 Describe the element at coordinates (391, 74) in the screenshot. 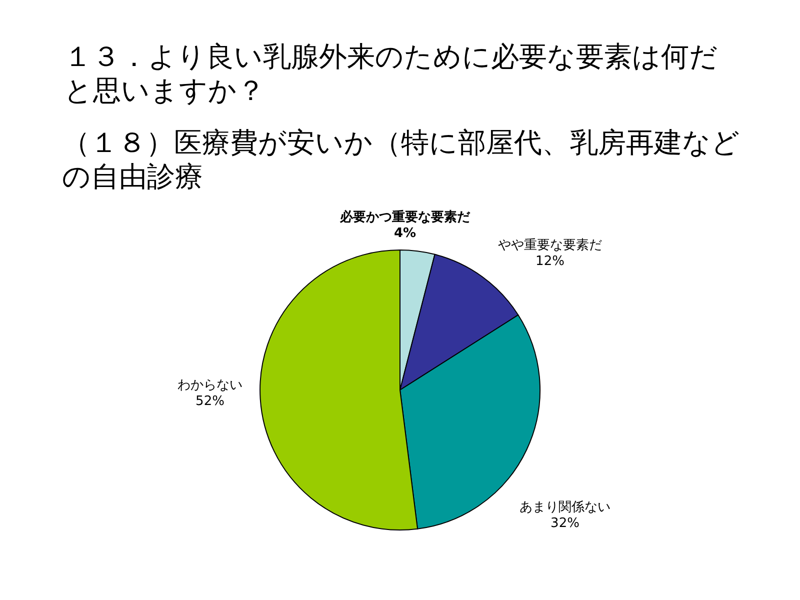

I see `title: １３．より良い乳腺外来のために必要な要素は何だと思いますか？` at that location.